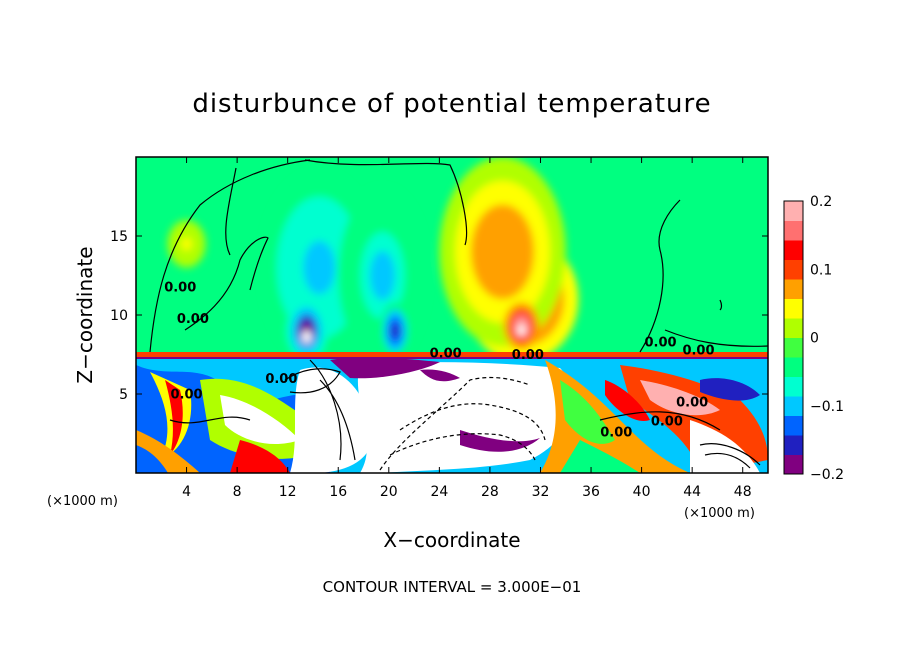  What do you see at coordinates (642, 492) in the screenshot?
I see `x-tick-label: 40` at bounding box center [642, 492].